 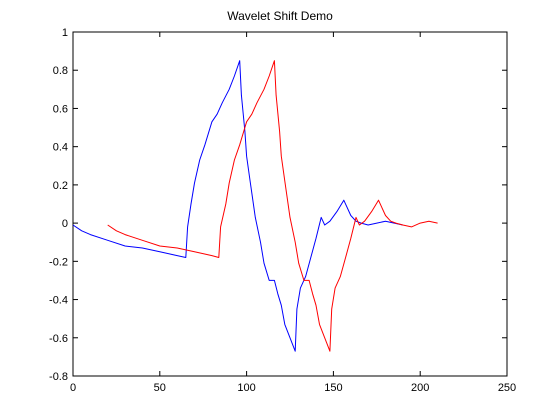 I want to click on y-tick-label: -0.4, so click(x=58, y=301).